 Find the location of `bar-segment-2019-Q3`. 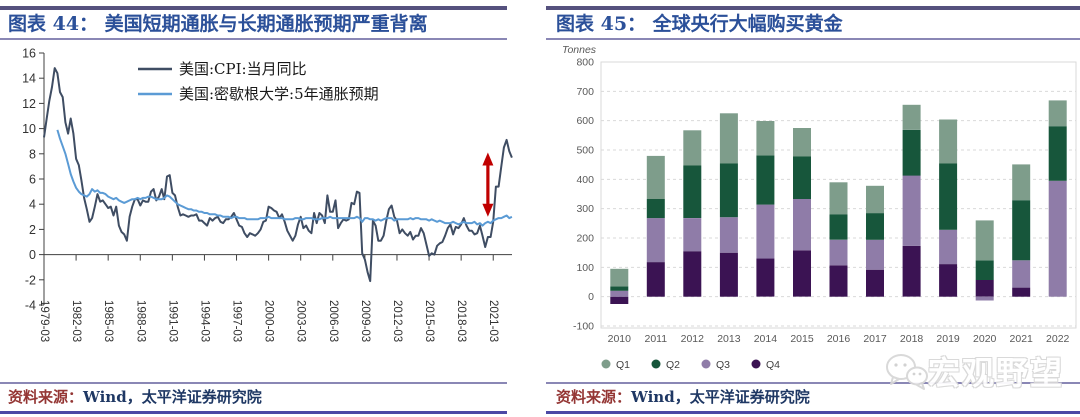

bar-segment-2019-Q3 is located at coordinates (948, 247).